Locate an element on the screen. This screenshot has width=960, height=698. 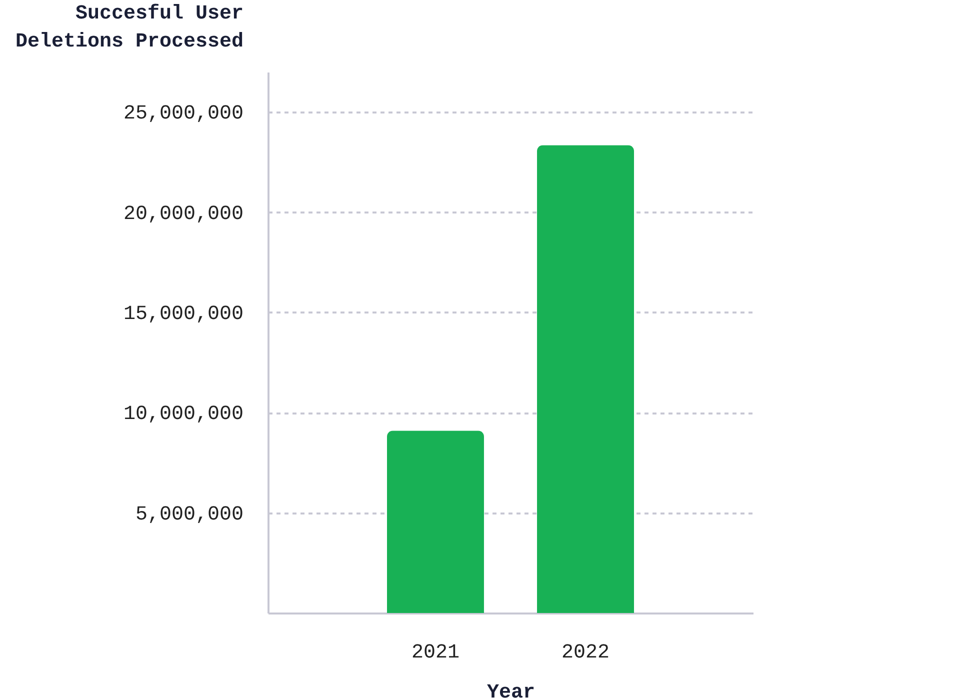
x-axis-title: Year is located at coordinates (511, 690).